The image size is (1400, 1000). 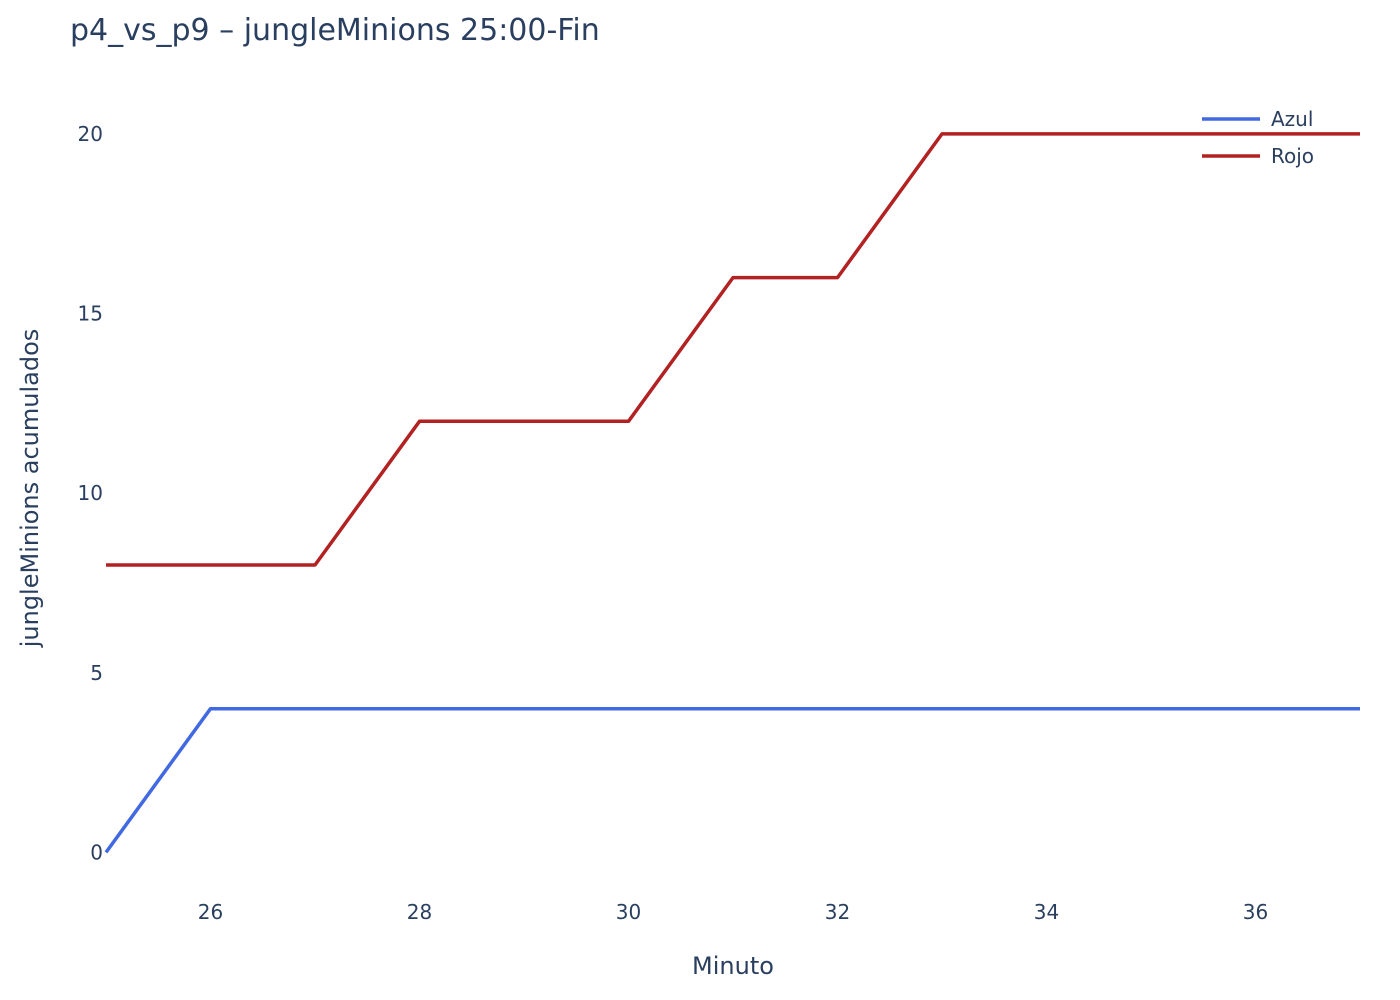 What do you see at coordinates (96, 852) in the screenshot?
I see `y-tick-label: 0` at bounding box center [96, 852].